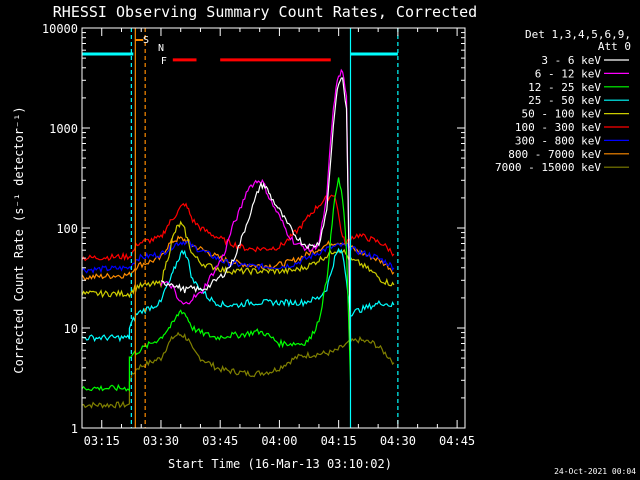  Describe the element at coordinates (146, 40) in the screenshot. I see `saa-label: S` at that location.